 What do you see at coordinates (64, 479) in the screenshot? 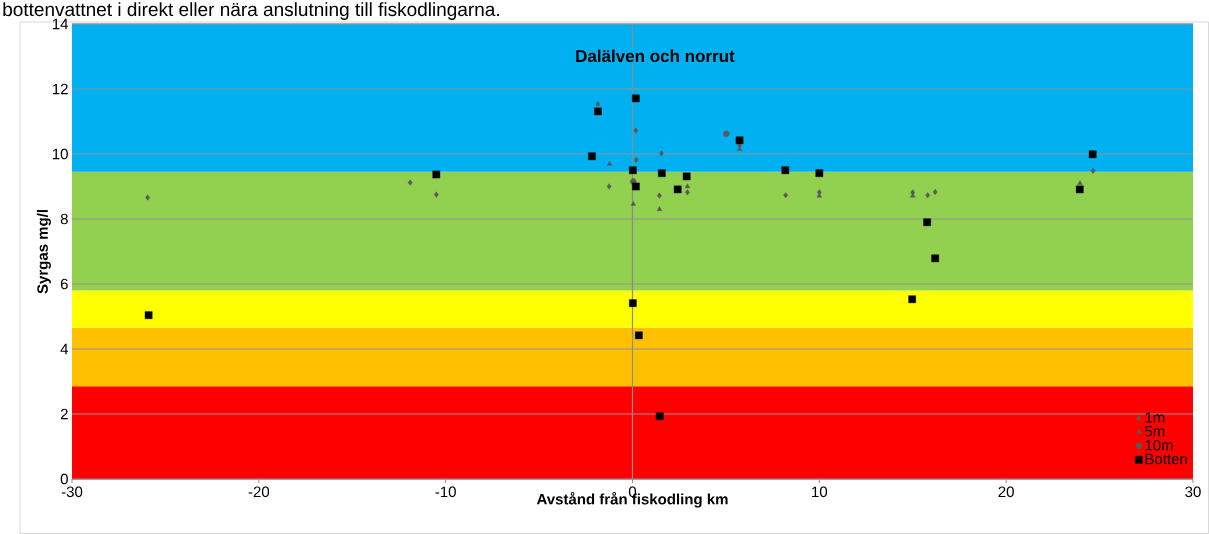
I see `y-tick-label: 0` at bounding box center [64, 479].